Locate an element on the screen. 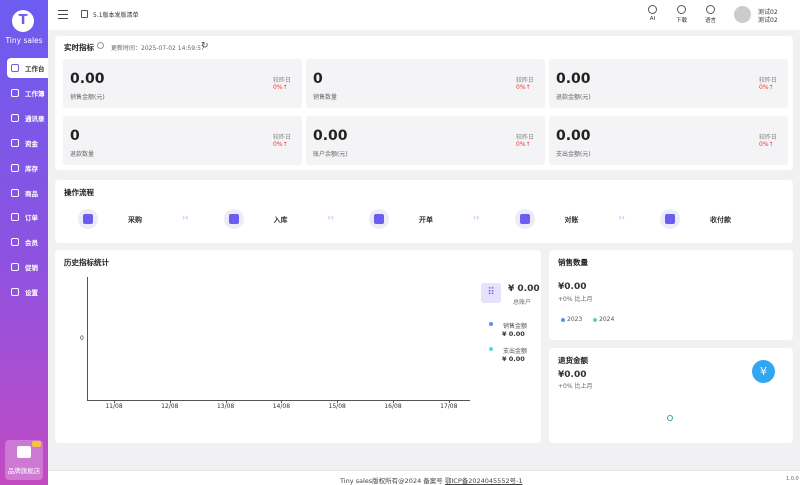 This screenshot has height=485, width=800. action-label: AI is located at coordinates (652, 19).